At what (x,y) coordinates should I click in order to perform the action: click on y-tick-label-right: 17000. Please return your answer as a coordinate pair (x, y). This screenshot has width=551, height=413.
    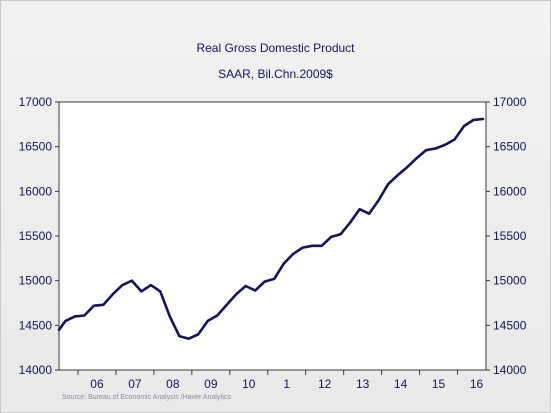
    Looking at the image, I should click on (510, 102).